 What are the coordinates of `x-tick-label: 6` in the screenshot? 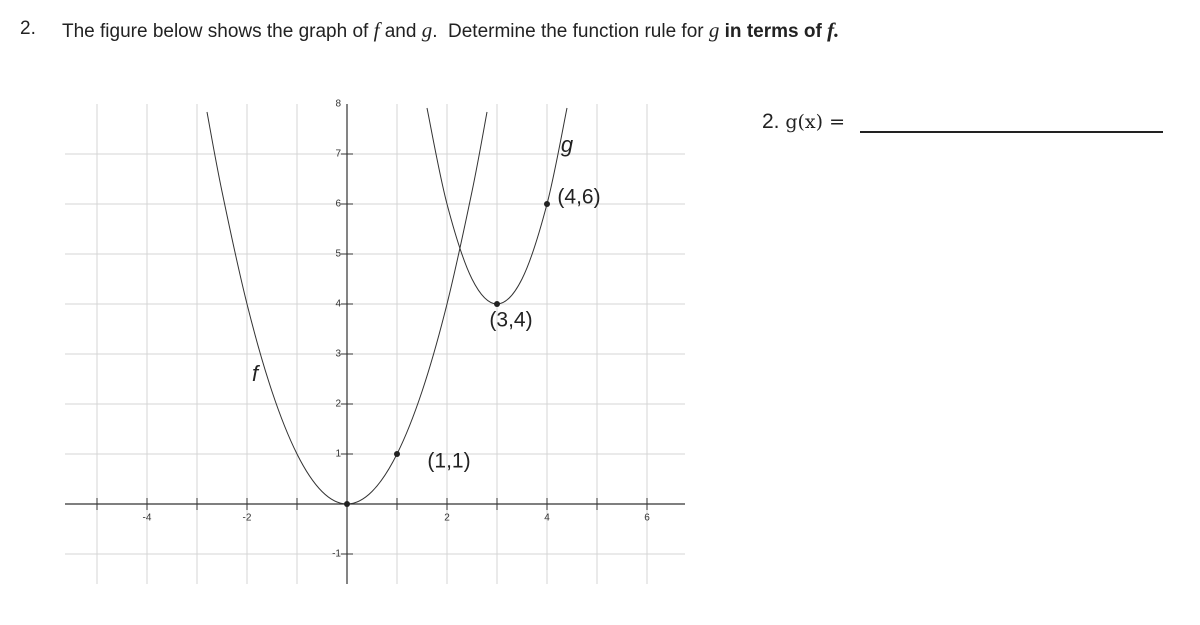 It's located at (647, 518).